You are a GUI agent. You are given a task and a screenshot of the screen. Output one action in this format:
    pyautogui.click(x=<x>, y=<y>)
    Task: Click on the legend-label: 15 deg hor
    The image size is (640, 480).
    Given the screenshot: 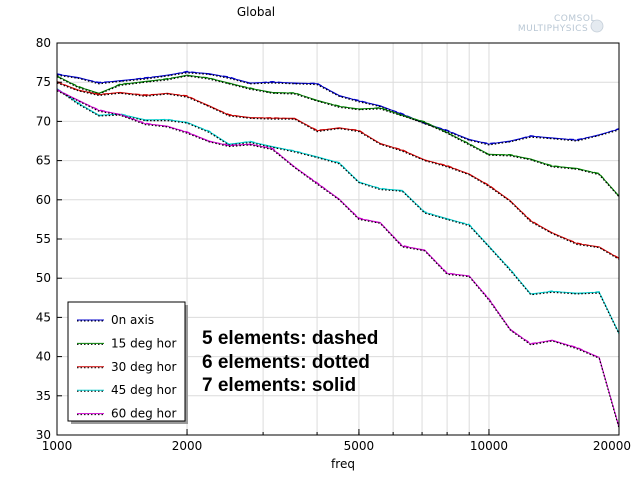 What is the action you would take?
    pyautogui.click(x=143, y=343)
    